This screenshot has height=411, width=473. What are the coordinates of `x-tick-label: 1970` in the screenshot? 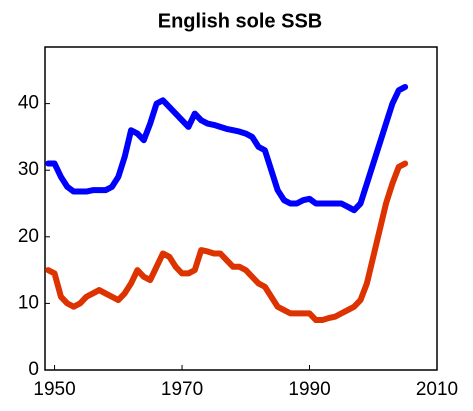 It's located at (182, 389).